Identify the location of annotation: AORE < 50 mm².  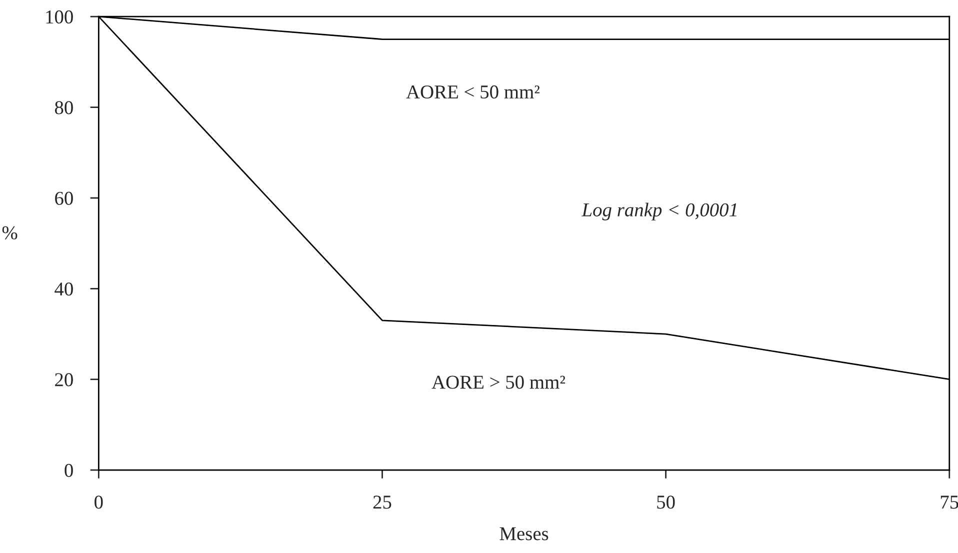
(473, 92).